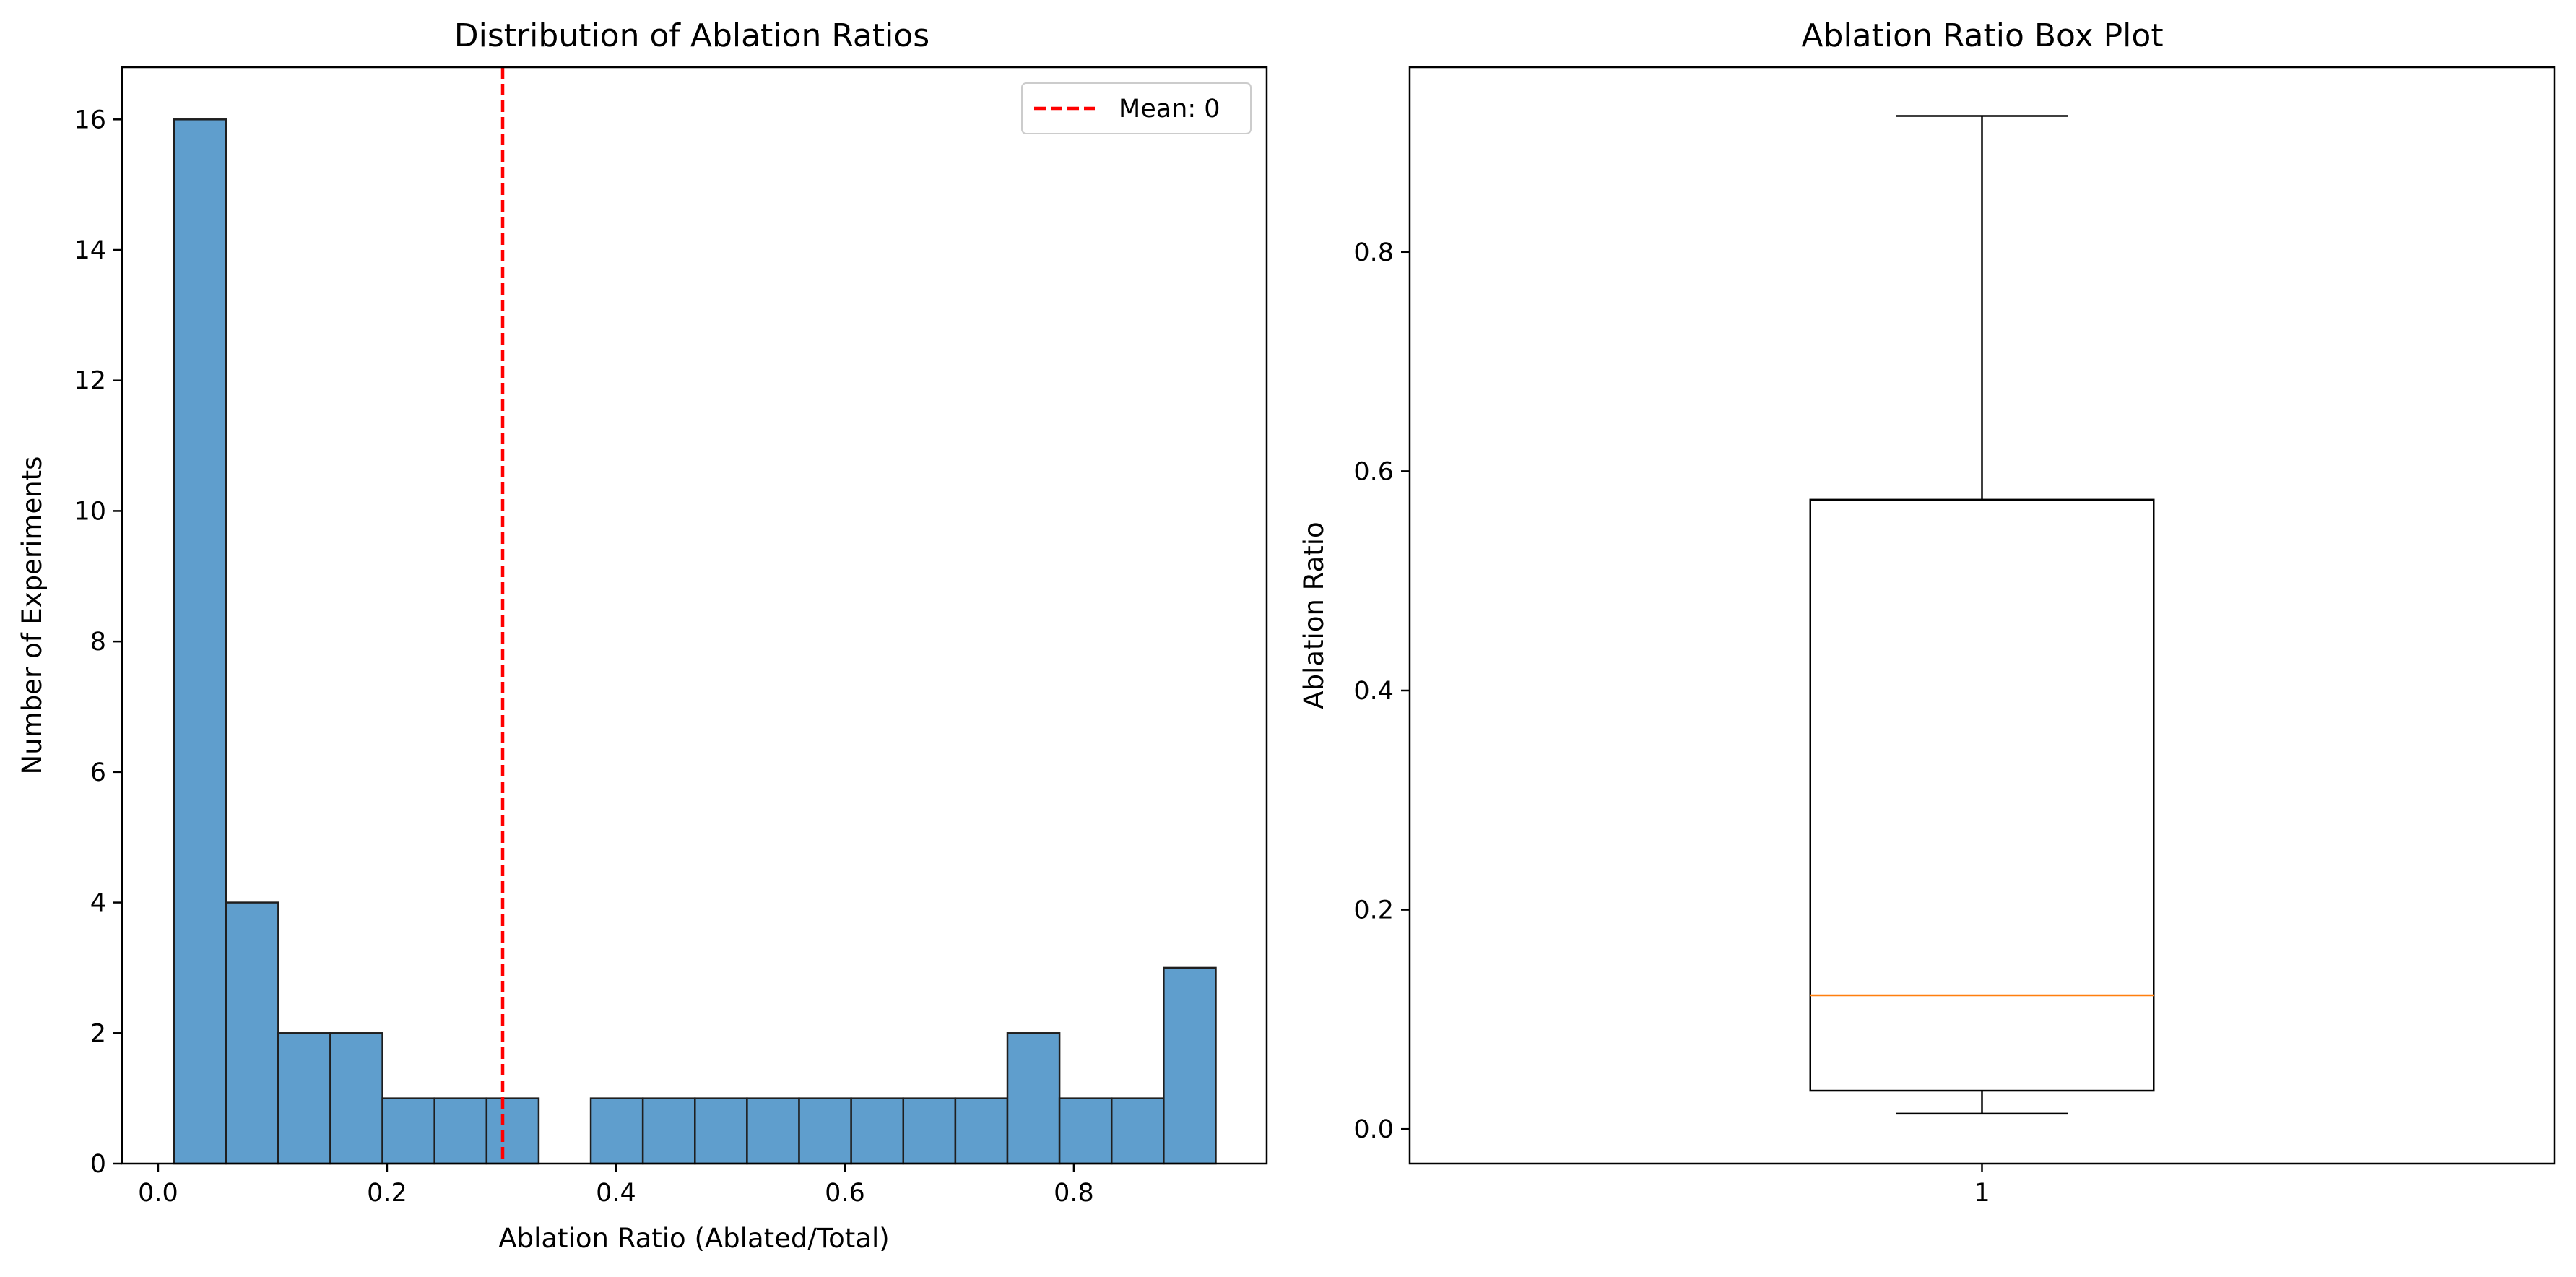  I want to click on boxplot-y-label: Ablation Ratio, so click(1314, 615).